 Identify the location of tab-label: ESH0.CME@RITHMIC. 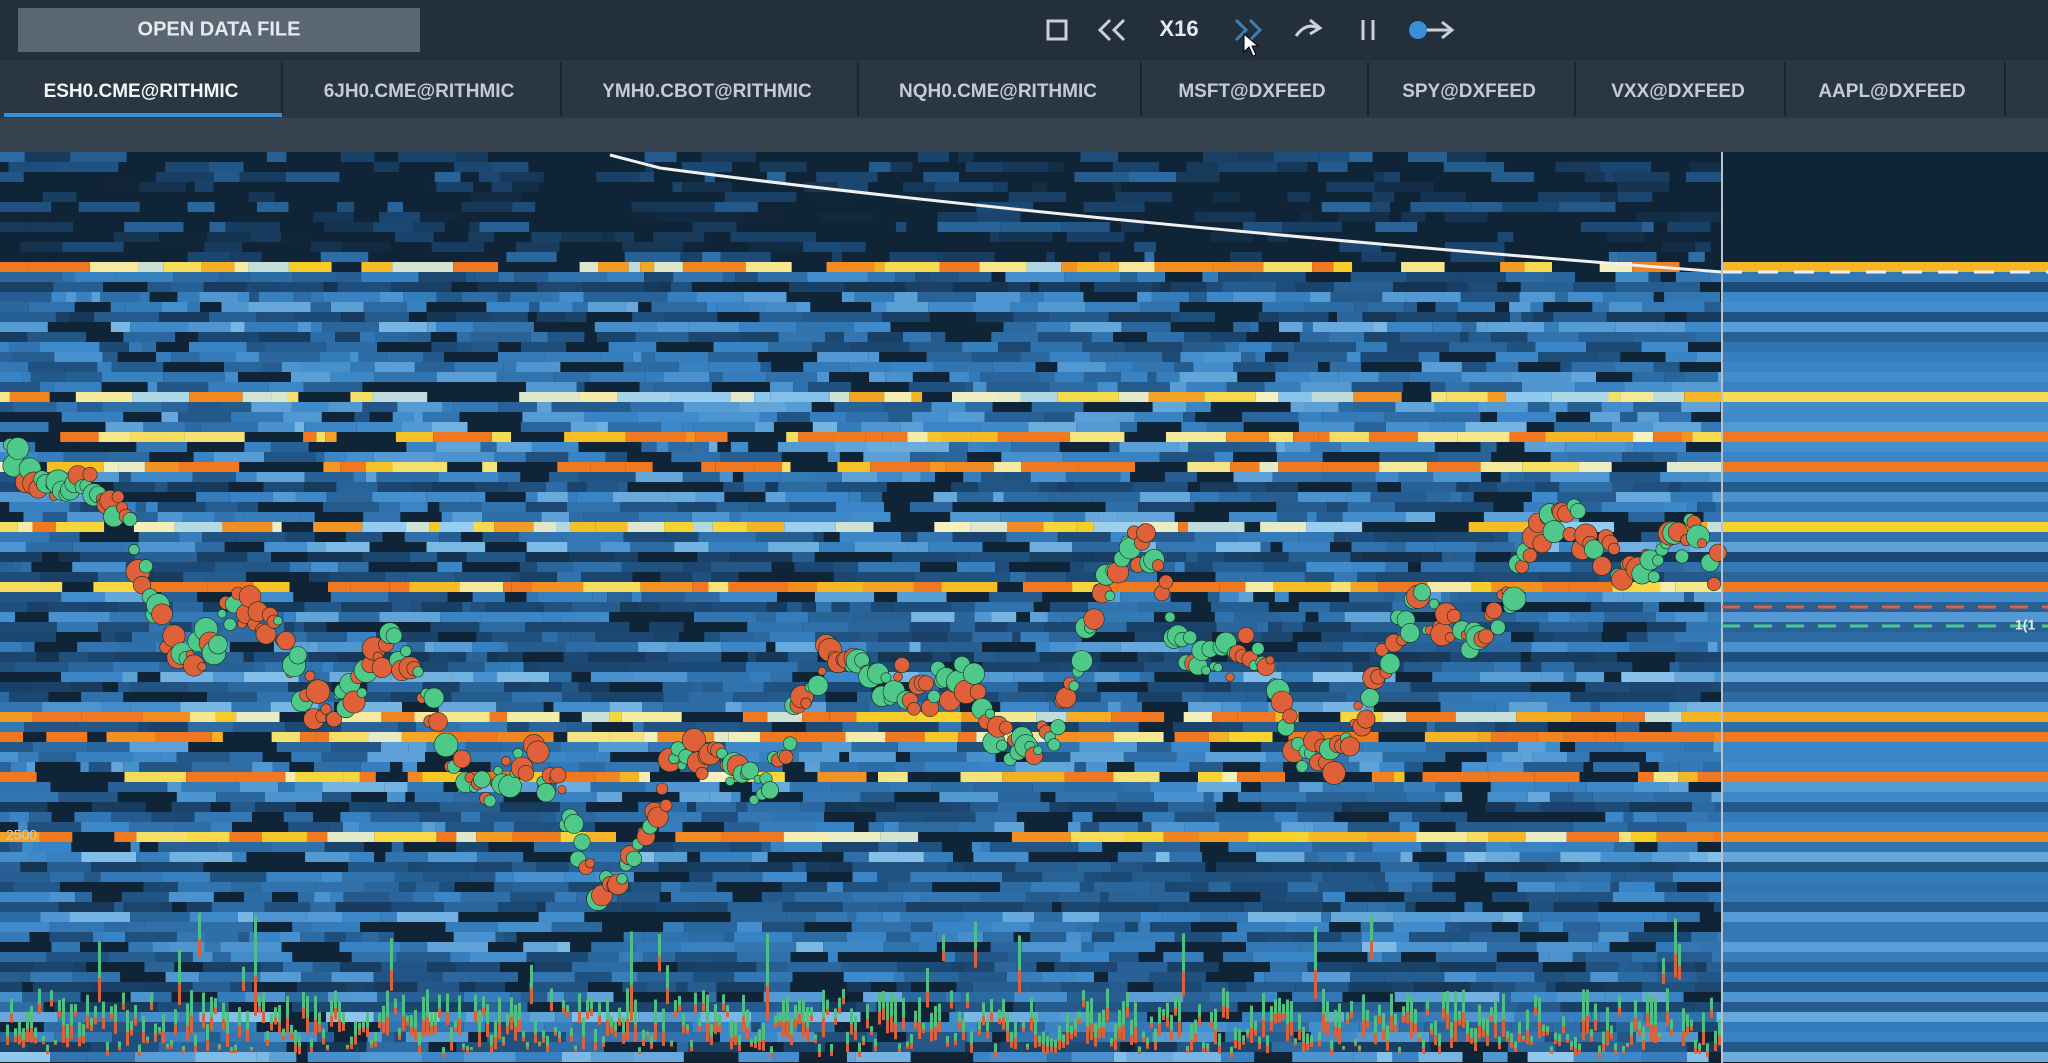
(141, 91).